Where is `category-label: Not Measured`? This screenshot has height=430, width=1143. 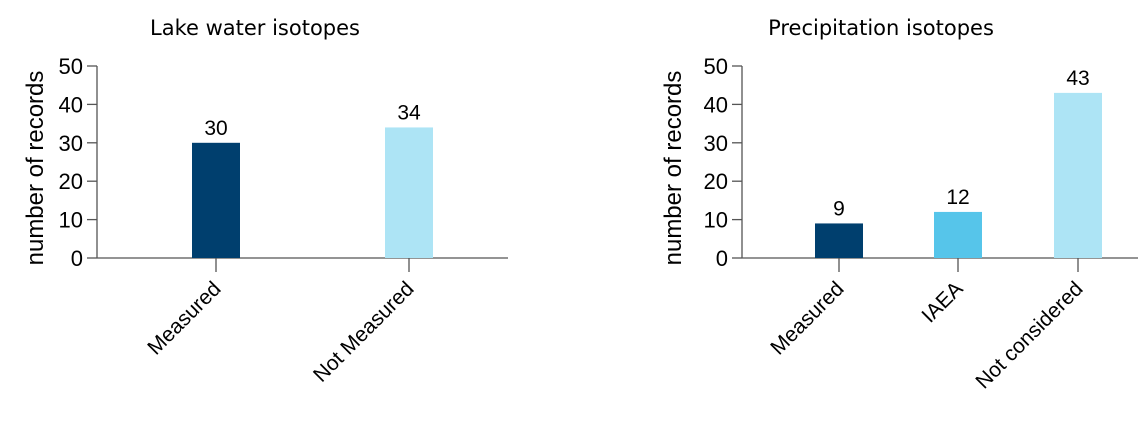 category-label: Not Measured is located at coordinates (364, 332).